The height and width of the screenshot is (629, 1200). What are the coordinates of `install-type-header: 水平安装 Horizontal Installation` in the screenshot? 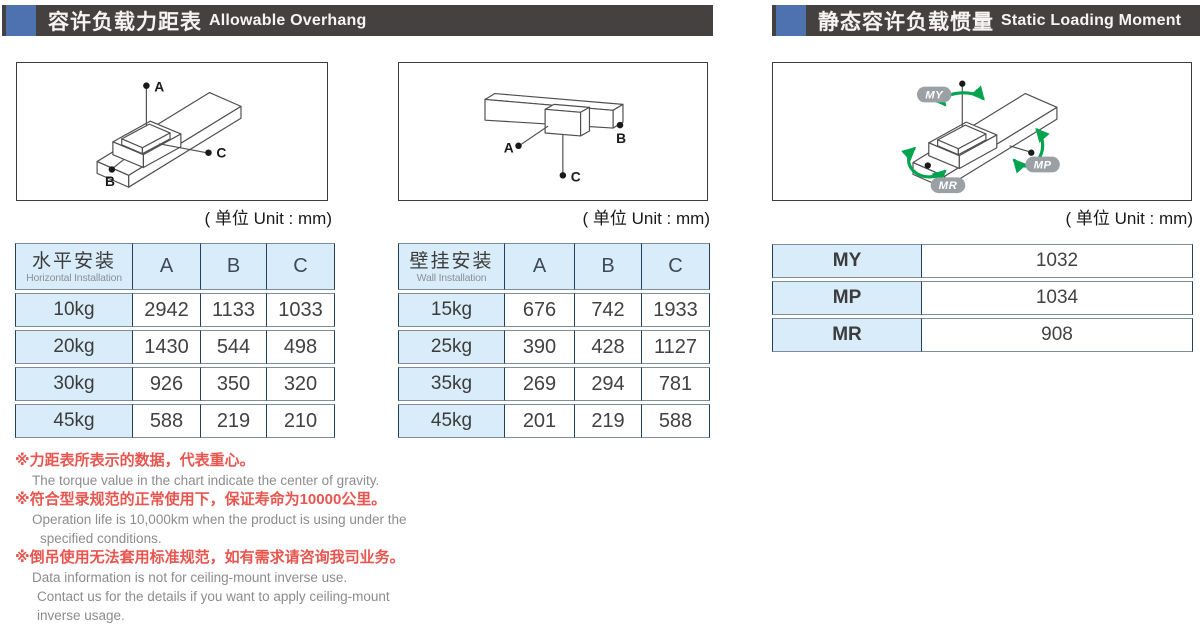 It's located at (74, 266).